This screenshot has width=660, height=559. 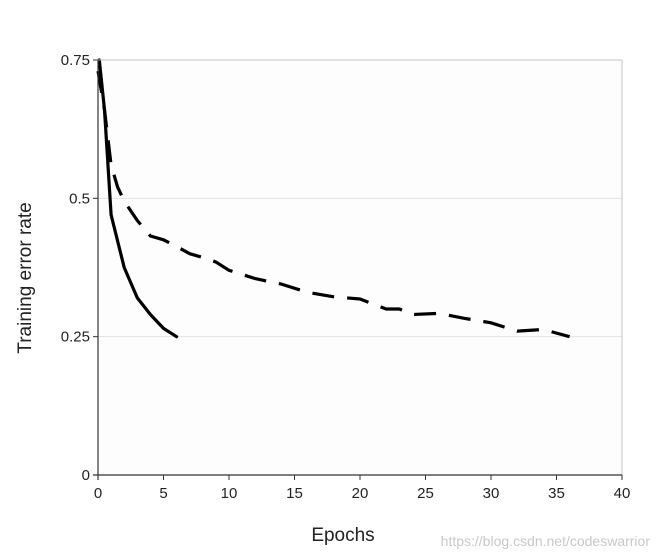 I want to click on x-tick-label: 25, so click(x=425, y=493).